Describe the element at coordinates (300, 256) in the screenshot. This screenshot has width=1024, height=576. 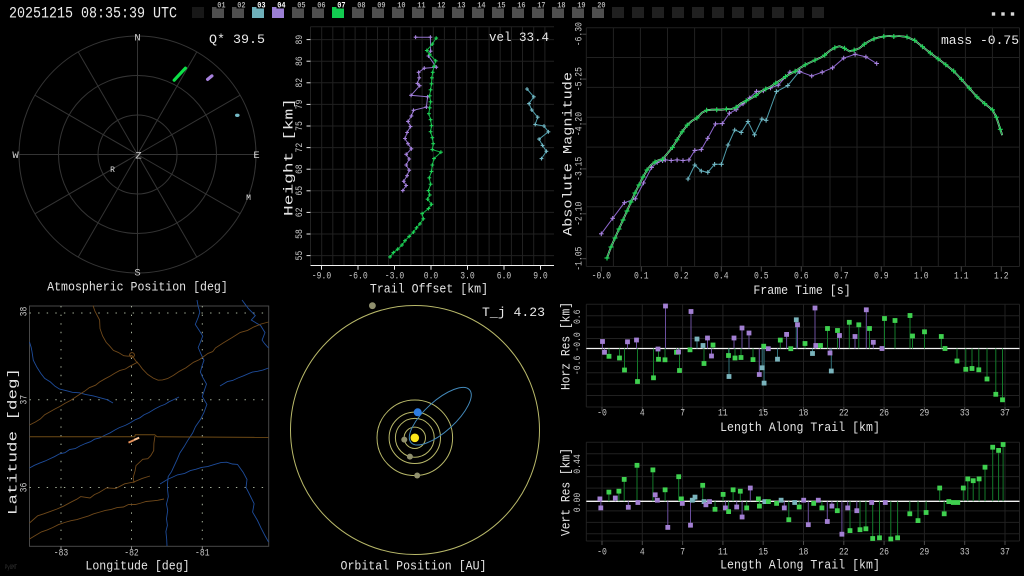
I see `svg-text: 55` at that location.